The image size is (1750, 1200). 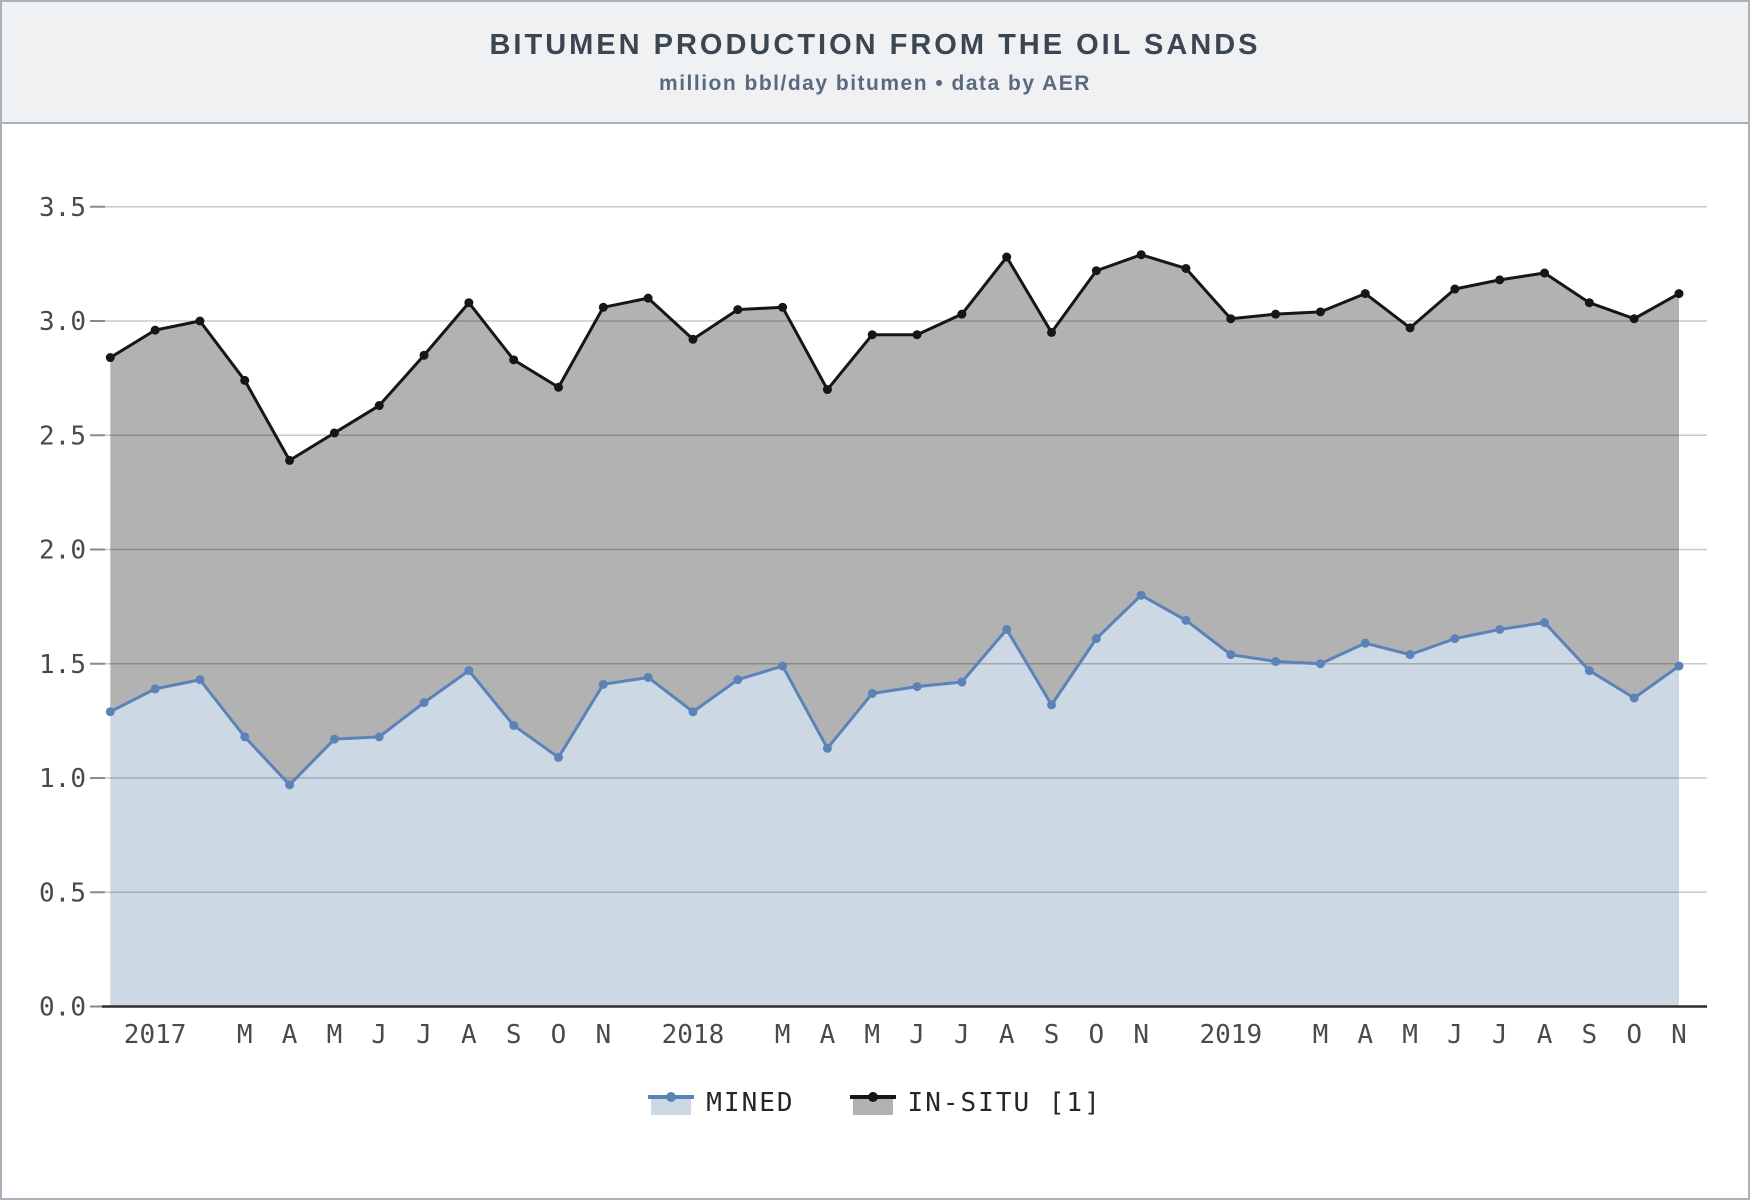 What do you see at coordinates (671, 1103) in the screenshot?
I see `mined-series-swatch-icon` at bounding box center [671, 1103].